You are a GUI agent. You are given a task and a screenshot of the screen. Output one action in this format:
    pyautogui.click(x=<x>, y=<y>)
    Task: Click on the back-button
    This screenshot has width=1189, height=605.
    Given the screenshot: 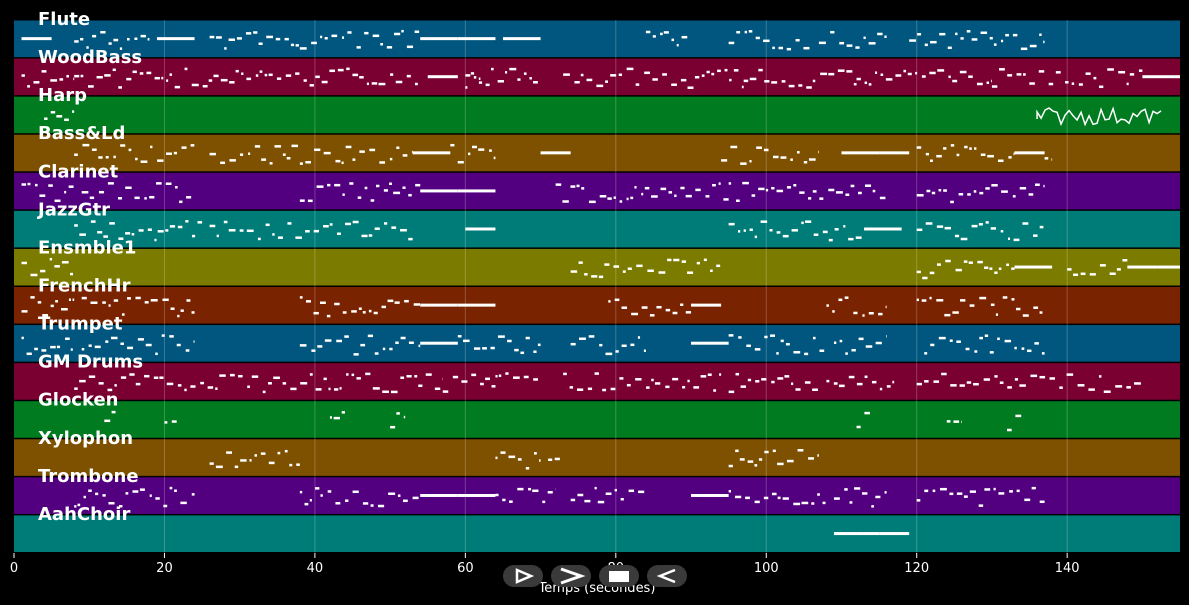 What is the action you would take?
    pyautogui.click(x=667, y=576)
    